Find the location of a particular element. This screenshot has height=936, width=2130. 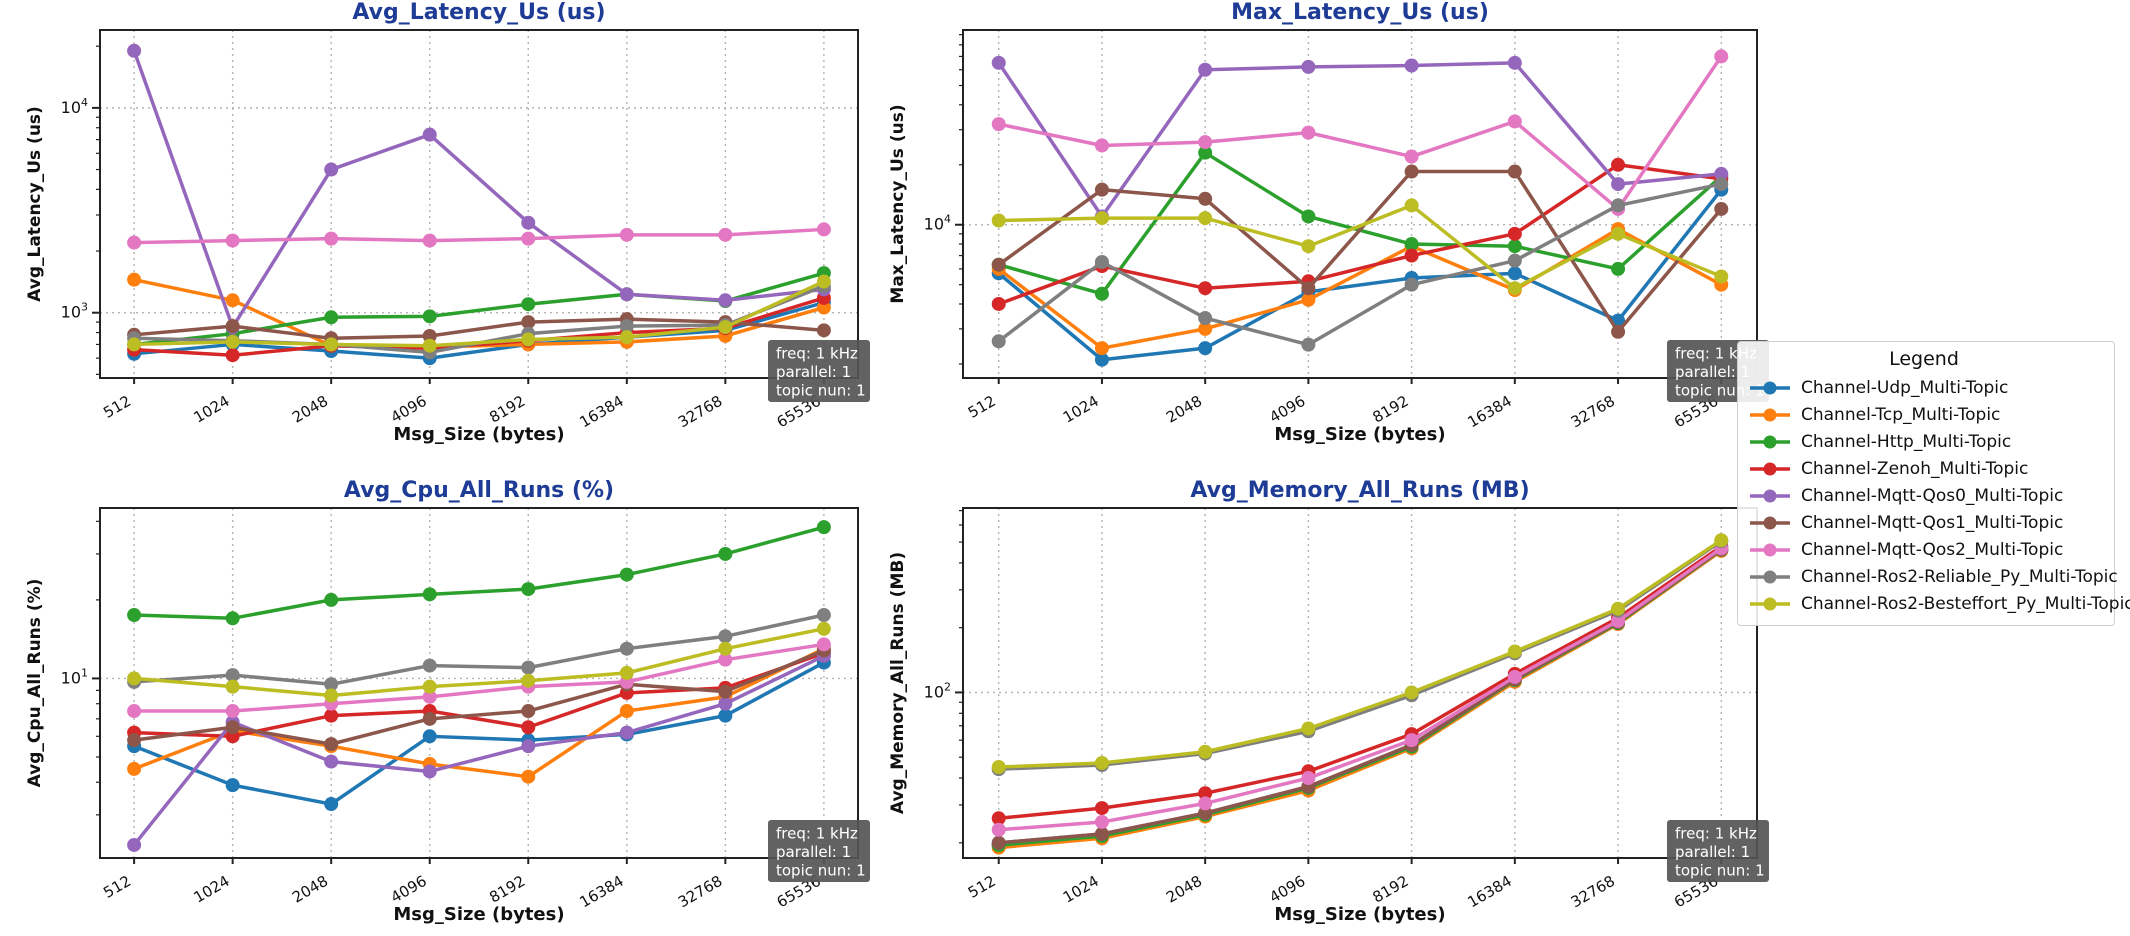

y-axis-label: Avg_Memory_All_Runs (MB) is located at coordinates (898, 683).